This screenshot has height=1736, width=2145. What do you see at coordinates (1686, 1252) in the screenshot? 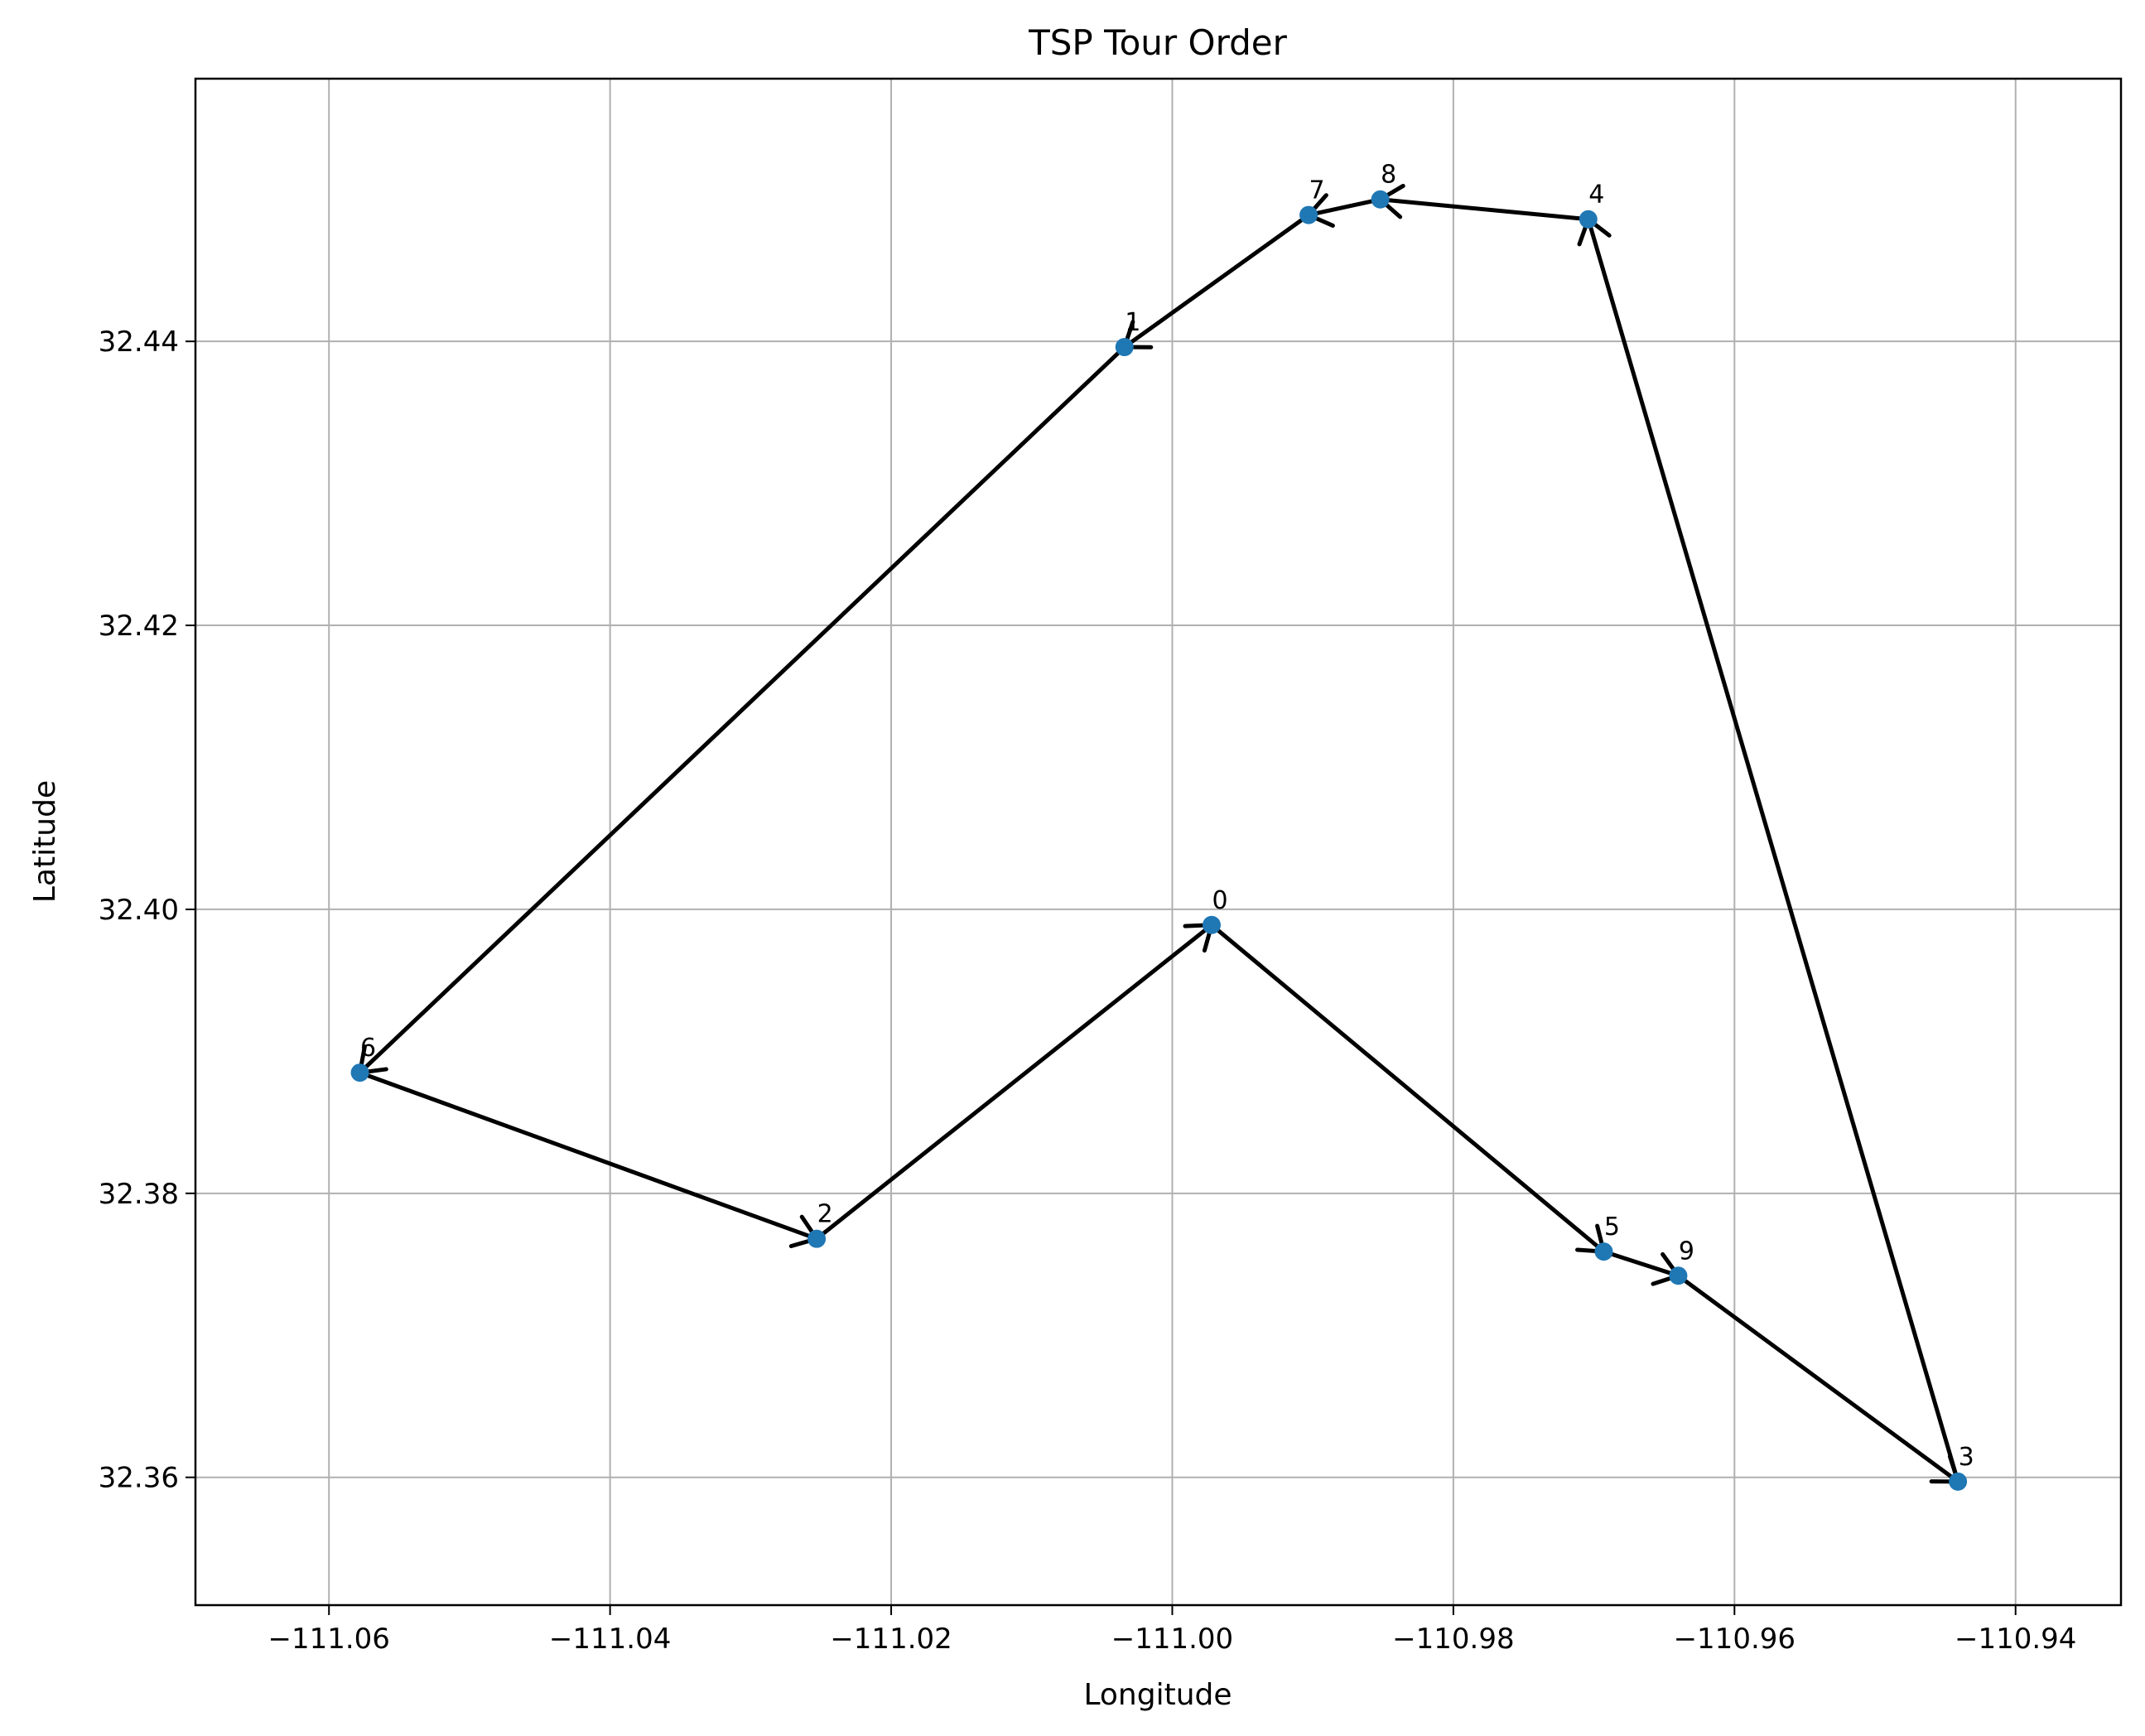
I see `point-label: 9` at bounding box center [1686, 1252].